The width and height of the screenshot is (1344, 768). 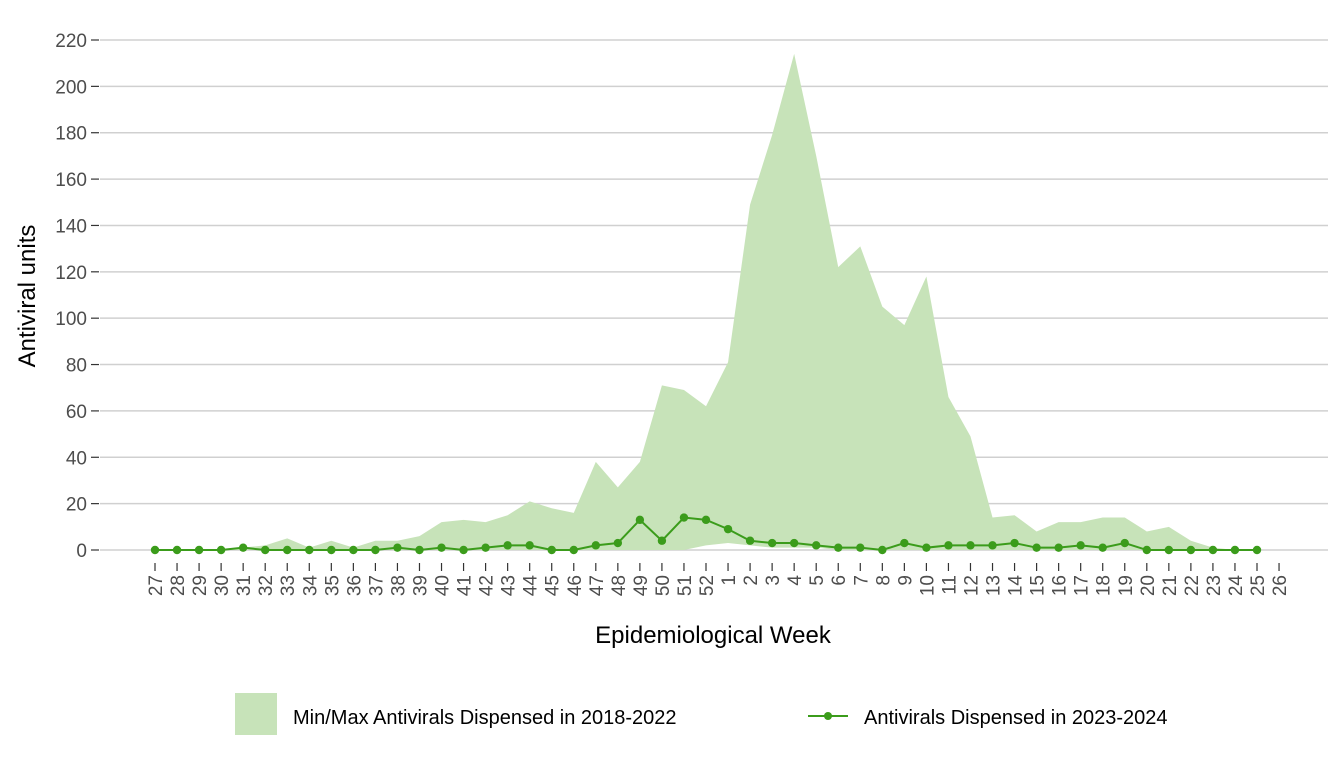 I want to click on x-tick-label: 39, so click(x=420, y=585).